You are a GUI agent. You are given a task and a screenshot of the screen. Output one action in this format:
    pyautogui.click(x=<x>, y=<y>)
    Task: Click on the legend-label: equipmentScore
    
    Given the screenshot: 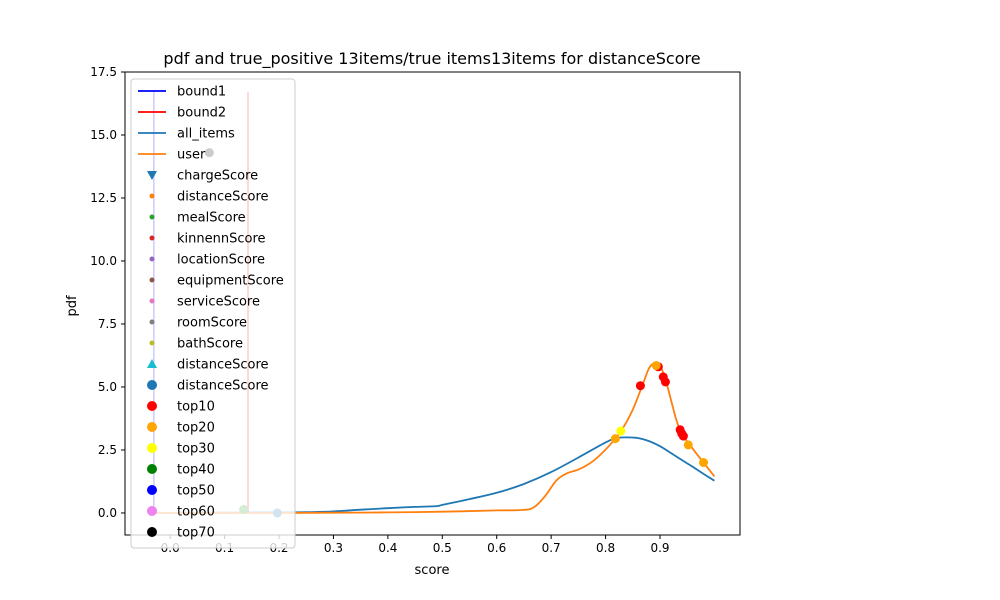 What is the action you would take?
    pyautogui.click(x=230, y=281)
    